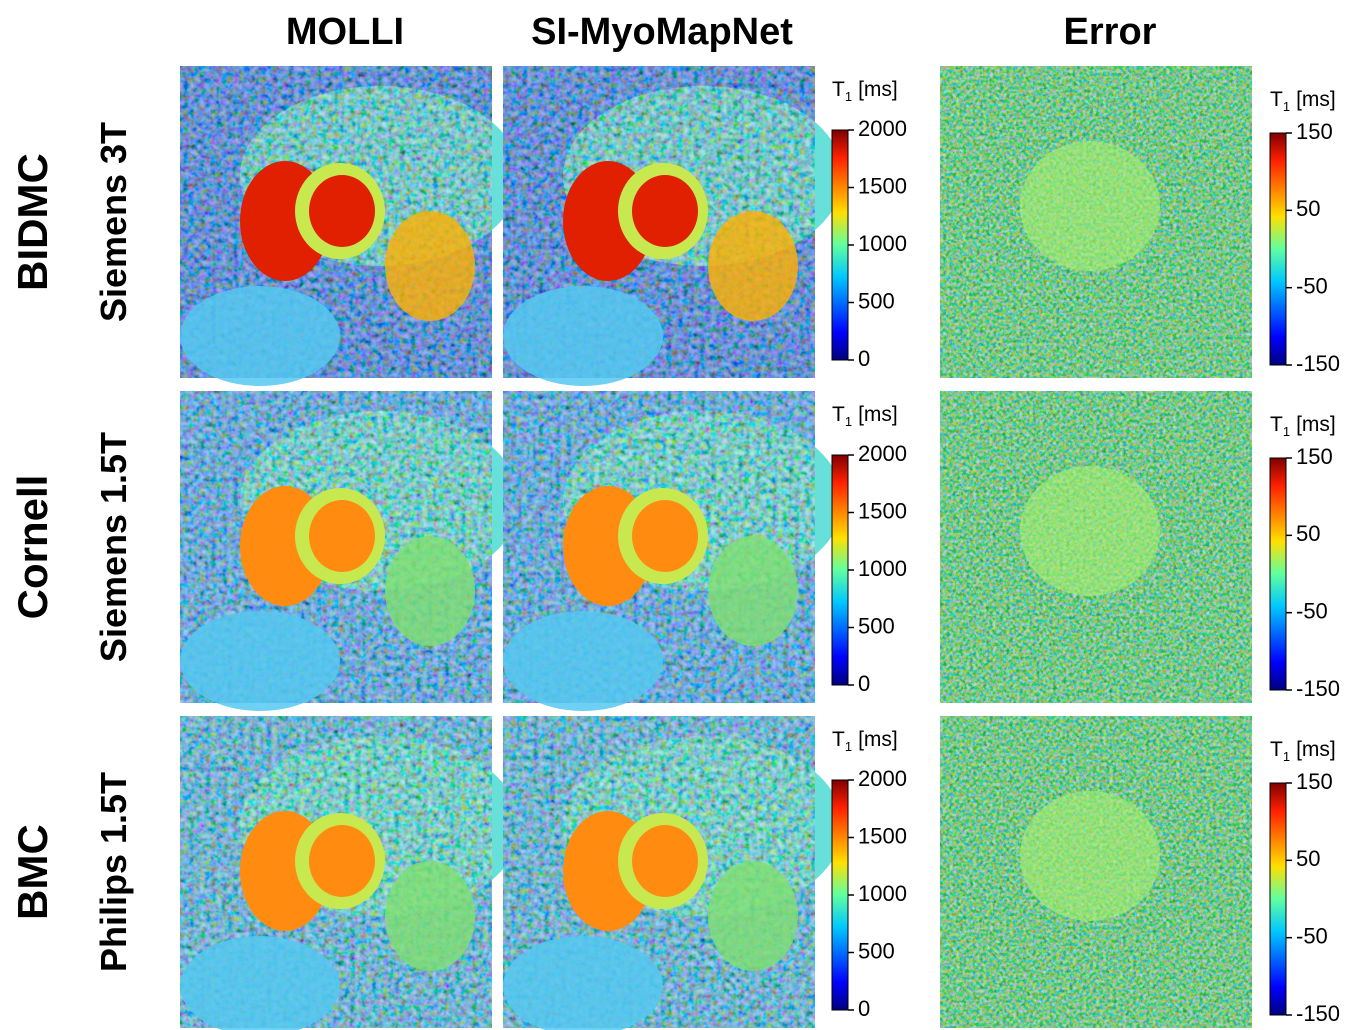 The height and width of the screenshot is (1030, 1372). I want to click on row-scanner: Siemens 3T, so click(113, 222).